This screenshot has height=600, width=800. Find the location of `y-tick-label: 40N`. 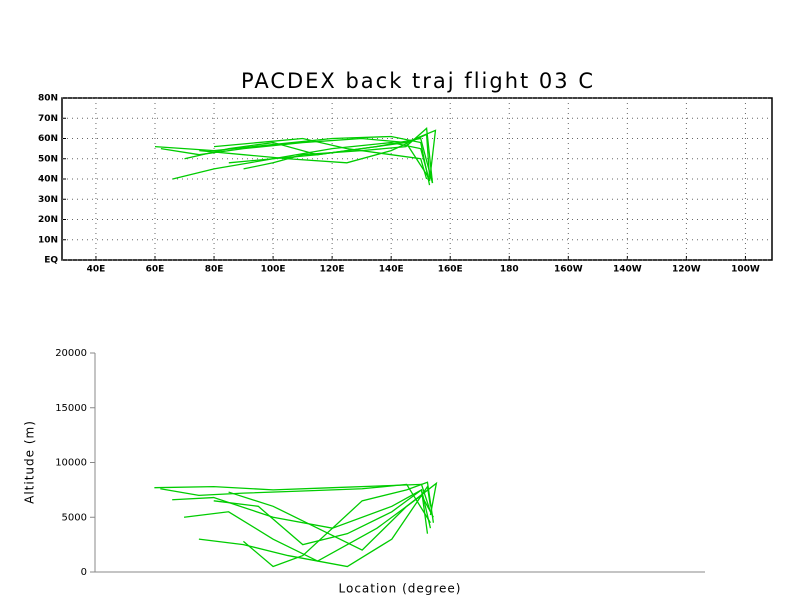

y-tick-label: 40N is located at coordinates (48, 180).